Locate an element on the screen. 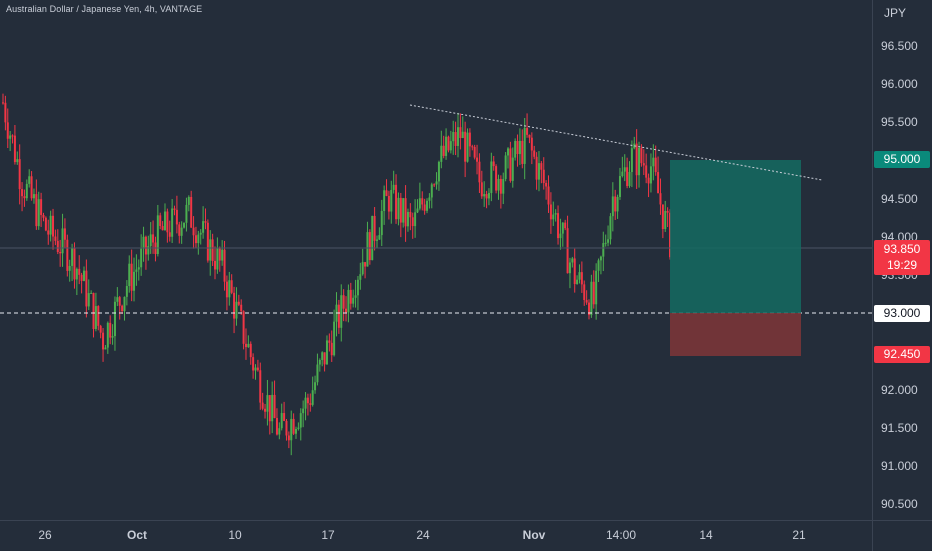 Image resolution: width=932 pixels, height=551 pixels. entry-badge: 93.000 is located at coordinates (902, 313).